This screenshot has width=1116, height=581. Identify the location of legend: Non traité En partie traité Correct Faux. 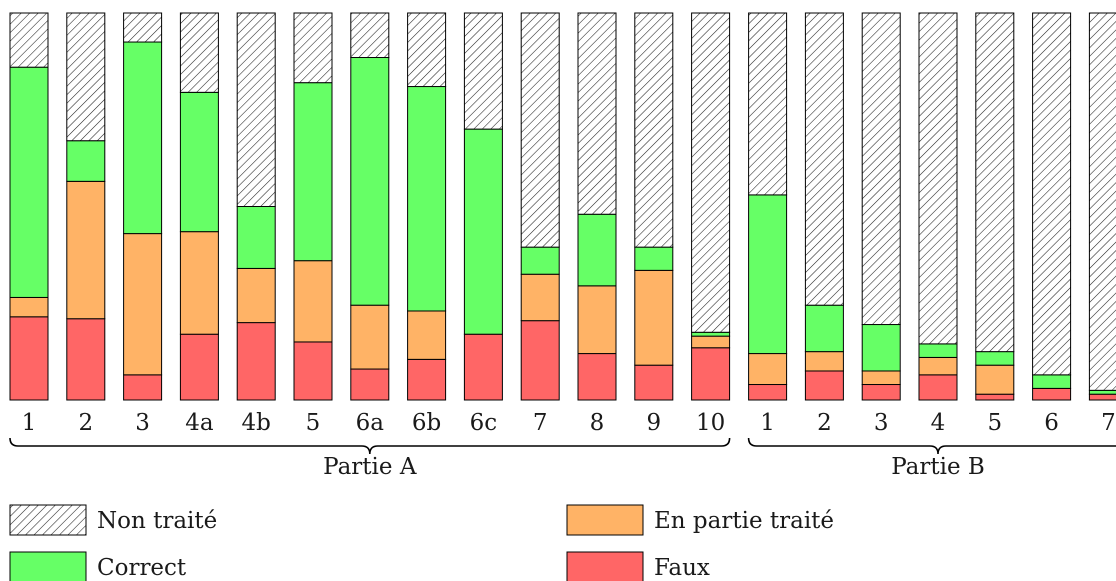
(421, 542).